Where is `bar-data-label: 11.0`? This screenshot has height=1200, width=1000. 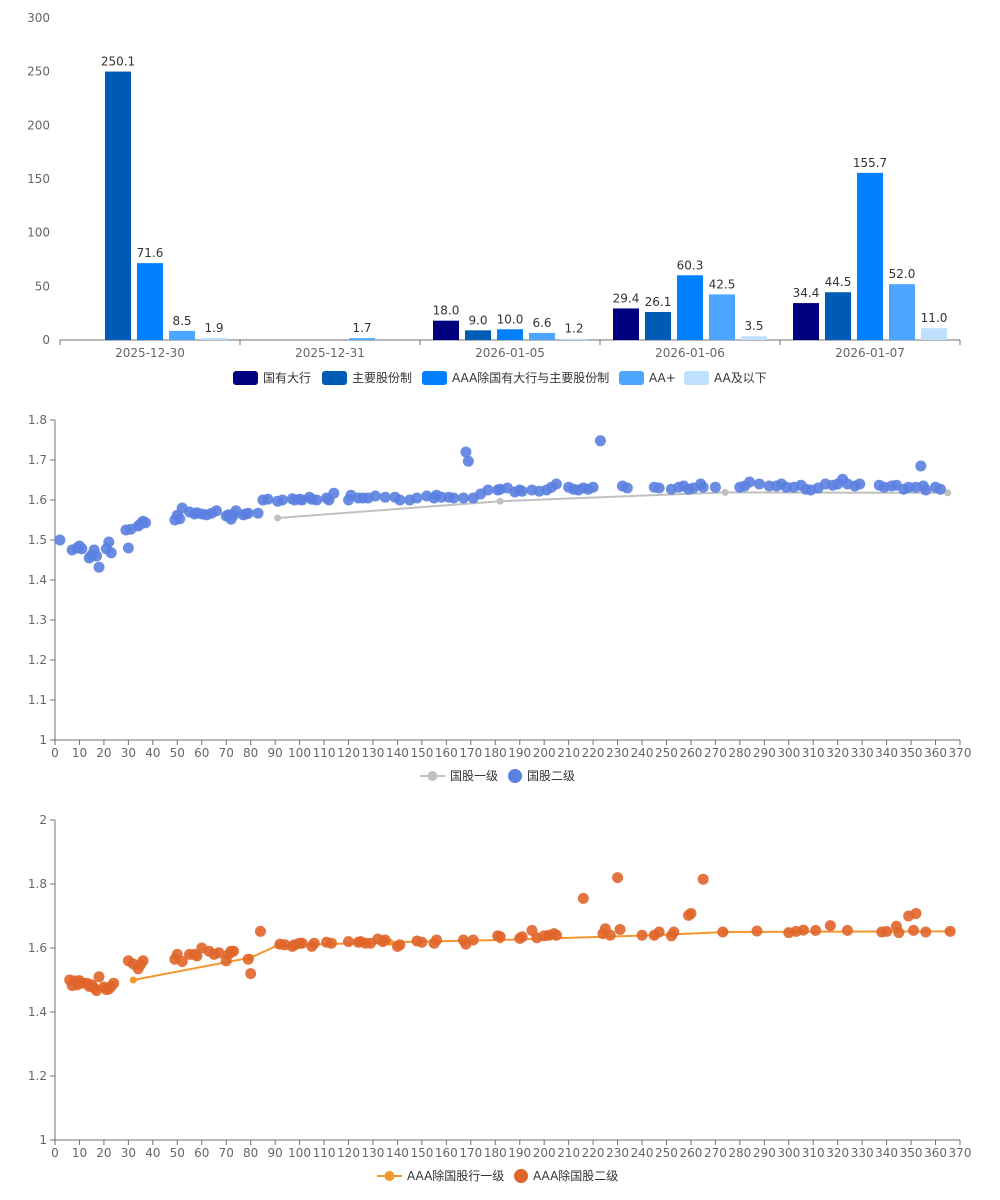 bar-data-label: 11.0 is located at coordinates (934, 318).